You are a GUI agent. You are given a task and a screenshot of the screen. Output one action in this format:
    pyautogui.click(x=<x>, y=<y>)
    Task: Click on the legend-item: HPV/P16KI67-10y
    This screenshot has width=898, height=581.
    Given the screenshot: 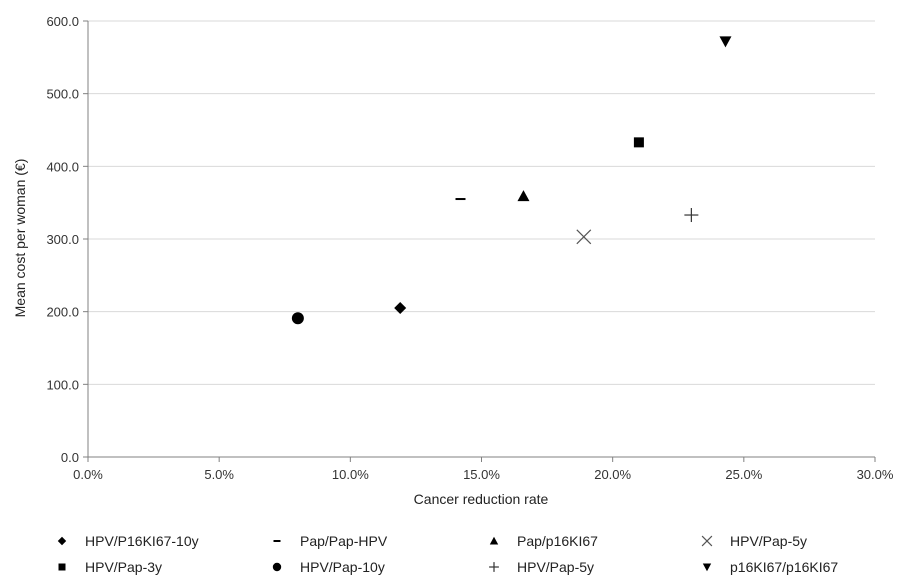 What is the action you would take?
    pyautogui.click(x=128, y=541)
    